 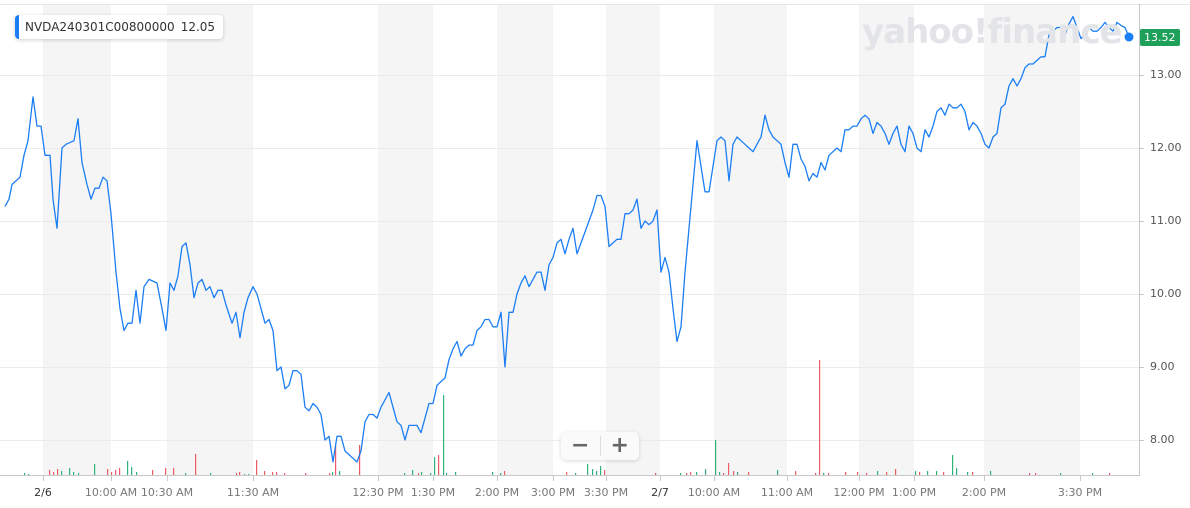 I want to click on zoom-in-button: +, so click(x=620, y=446).